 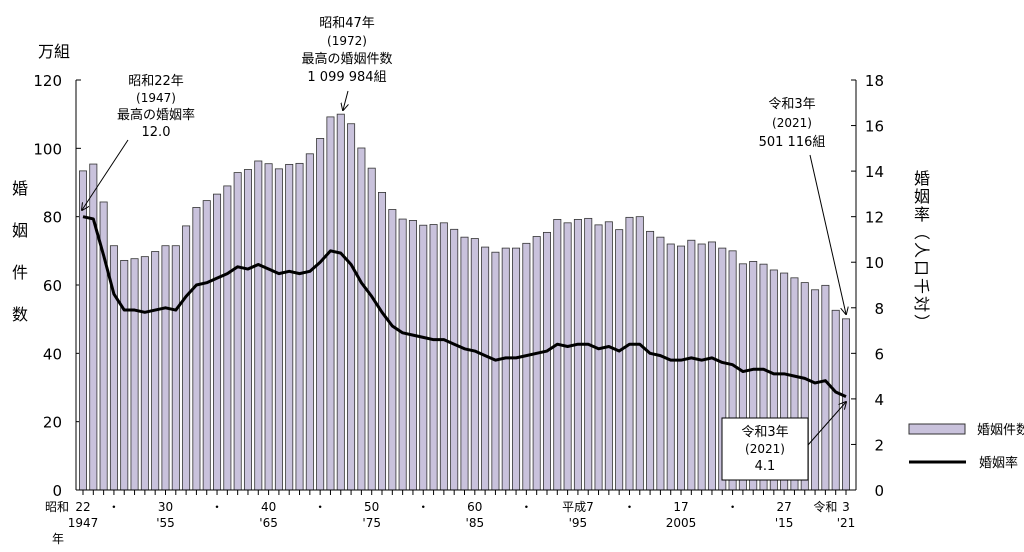 I want to click on latest-rate-box, so click(x=765, y=449).